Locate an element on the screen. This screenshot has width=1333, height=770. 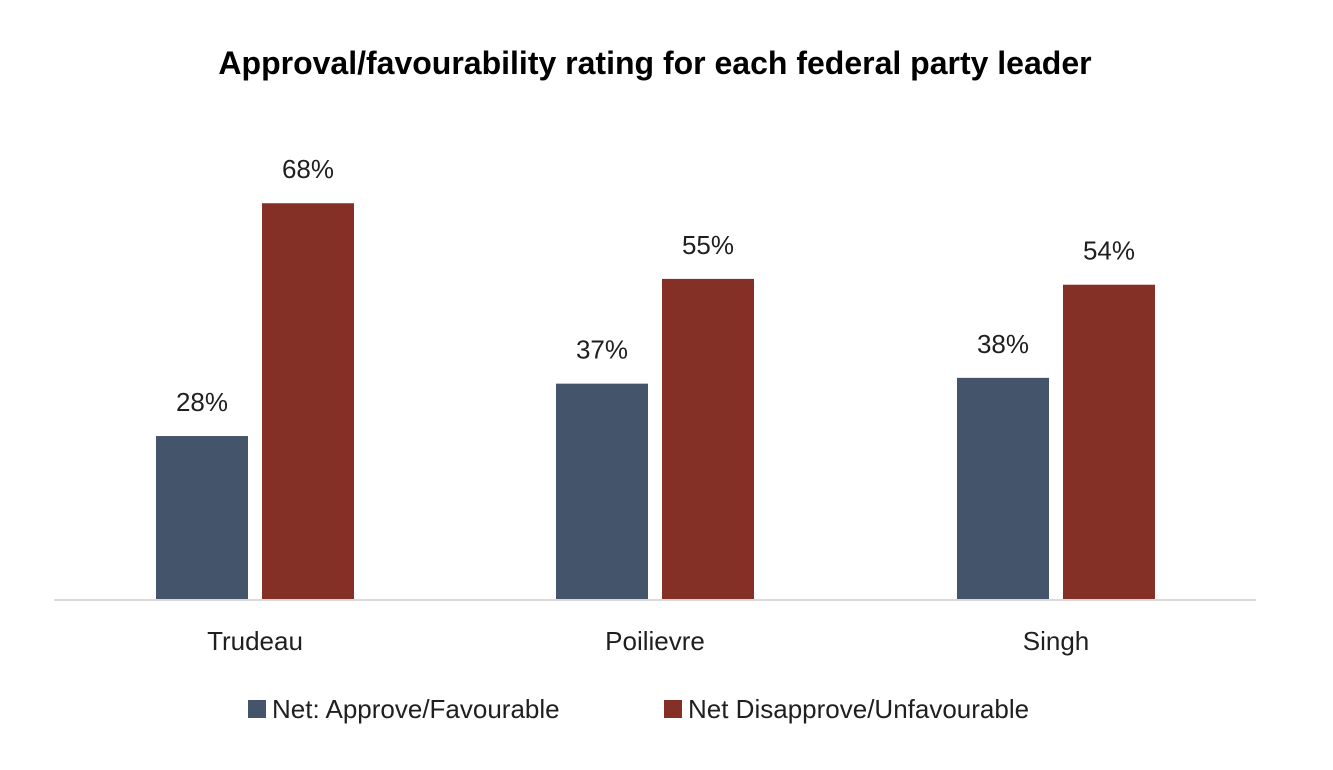
data-label-trudeau-series-1: 28% is located at coordinates (202, 402).